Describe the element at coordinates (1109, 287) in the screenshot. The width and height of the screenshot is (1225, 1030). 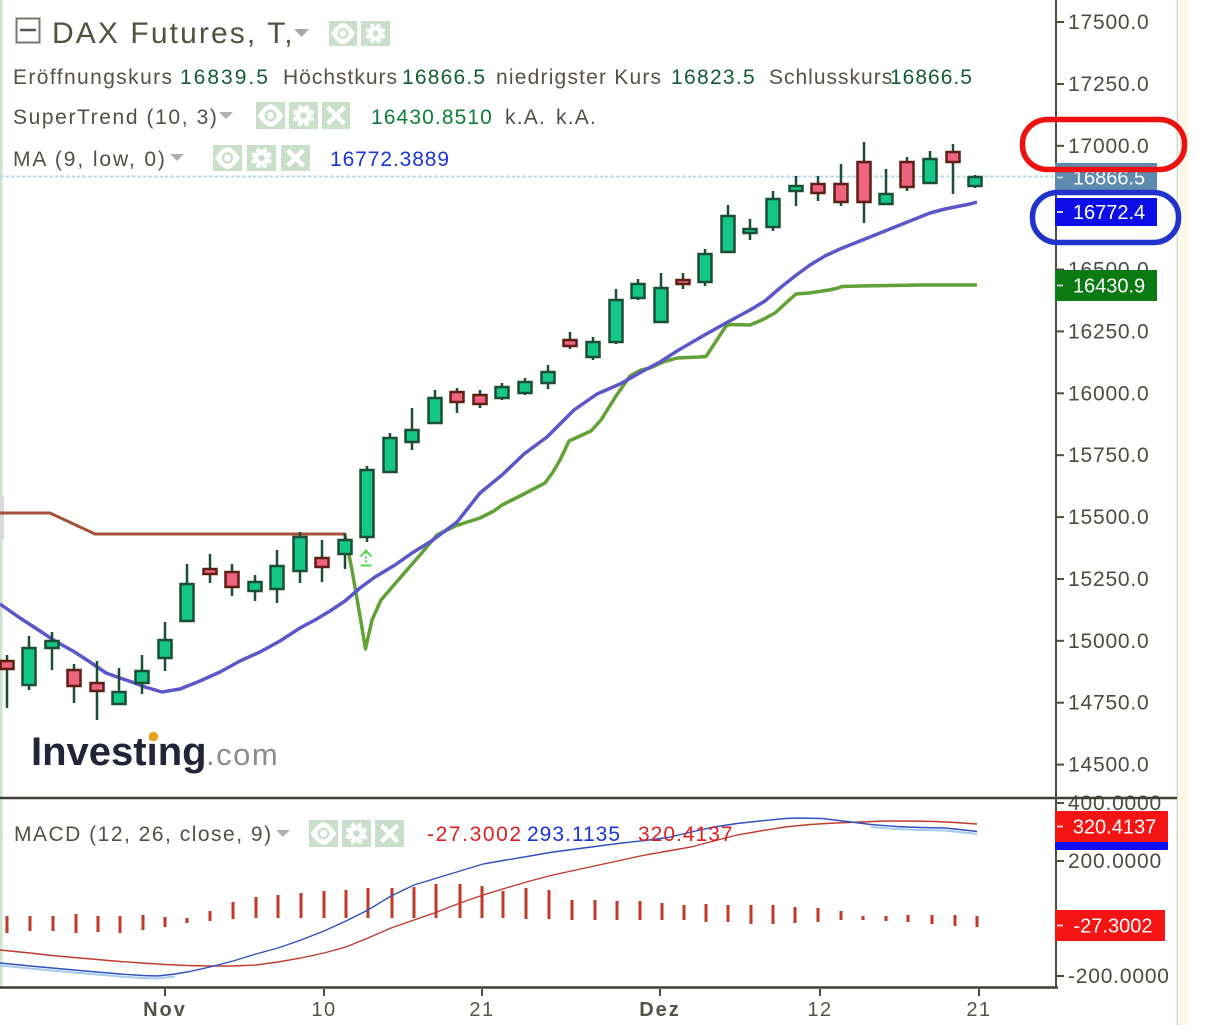
I see `svg-text: 16430.9` at that location.